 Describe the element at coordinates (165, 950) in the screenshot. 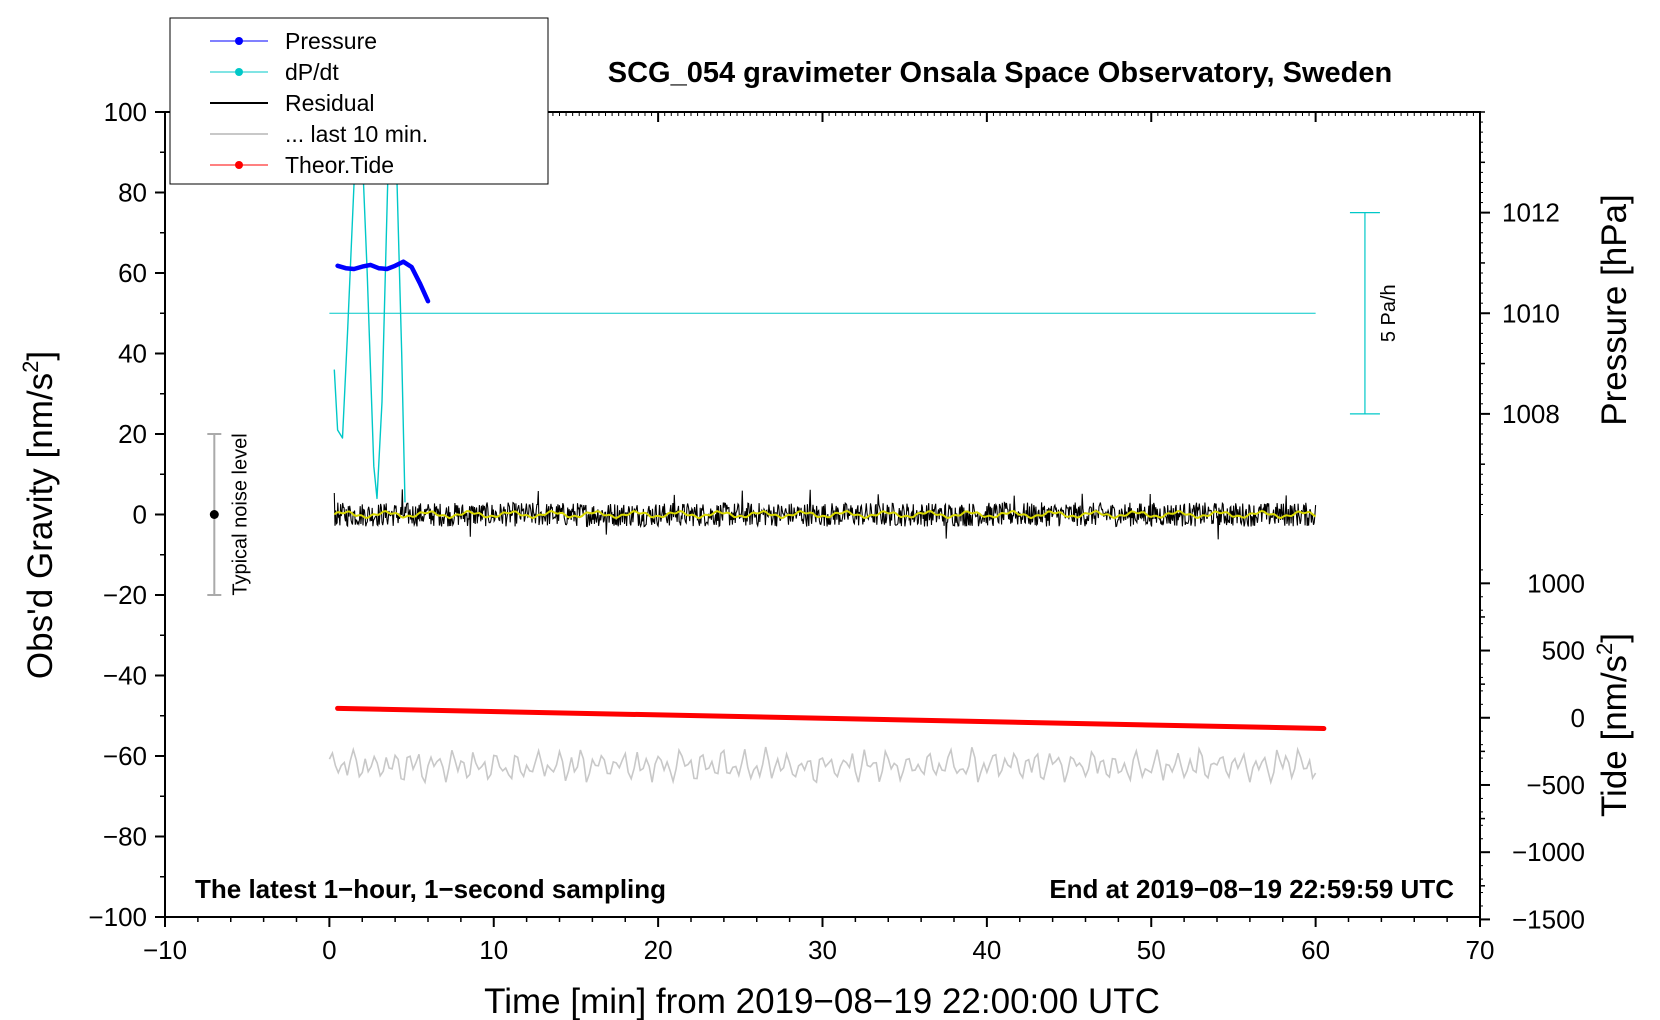

I see `x-tick-label: −10` at that location.